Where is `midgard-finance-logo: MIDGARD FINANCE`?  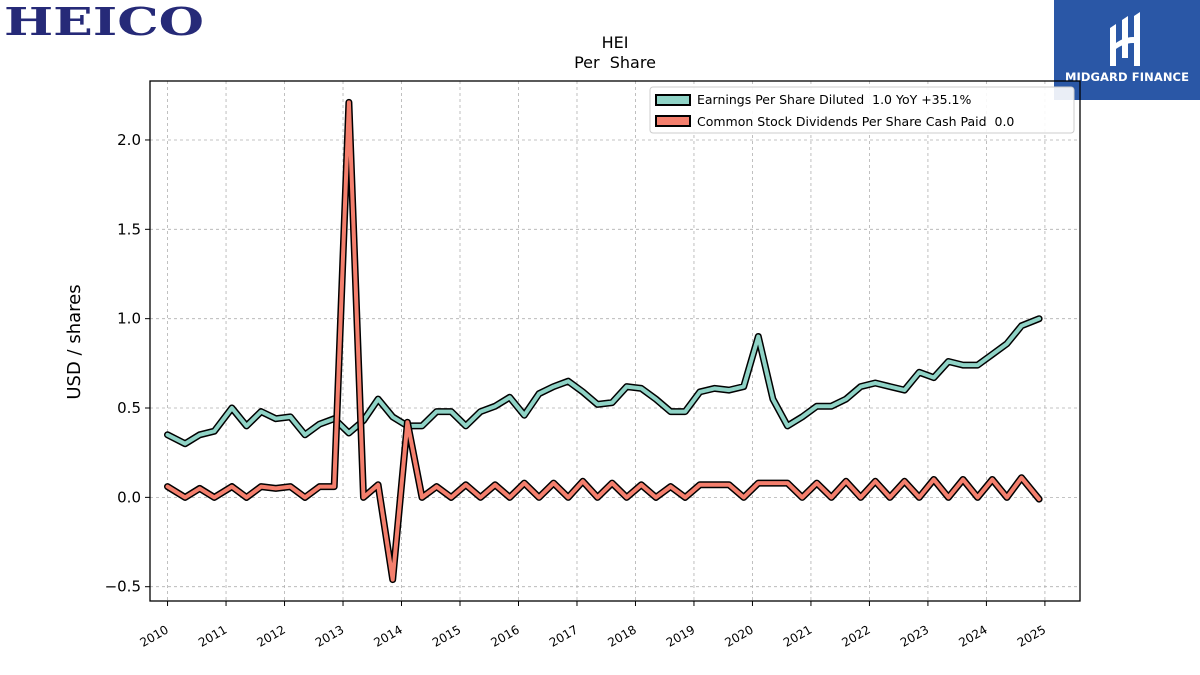
midgard-finance-logo: MIDGARD FINANCE is located at coordinates (1127, 50).